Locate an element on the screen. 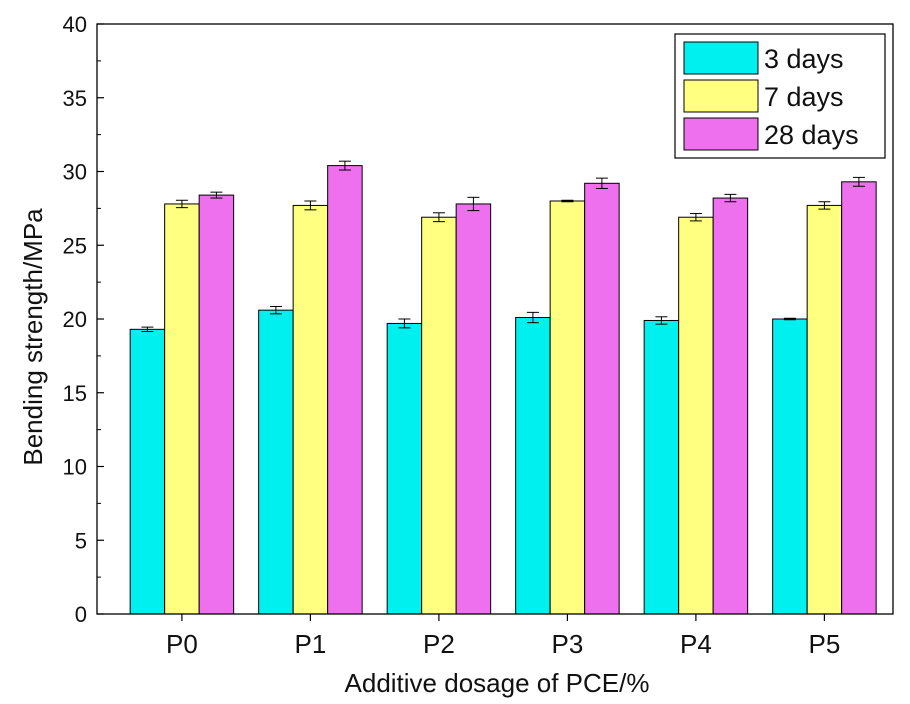  bar-p3-3-days is located at coordinates (533, 466).